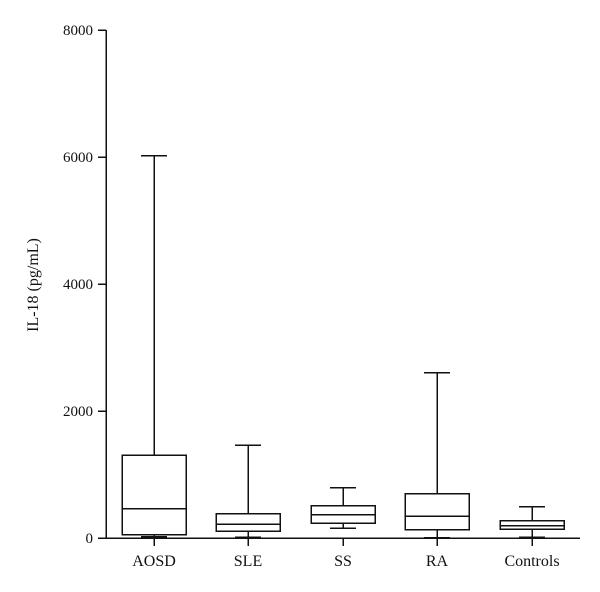 The width and height of the screenshot is (600, 592). I want to click on x-category-label: SLE, so click(248, 561).